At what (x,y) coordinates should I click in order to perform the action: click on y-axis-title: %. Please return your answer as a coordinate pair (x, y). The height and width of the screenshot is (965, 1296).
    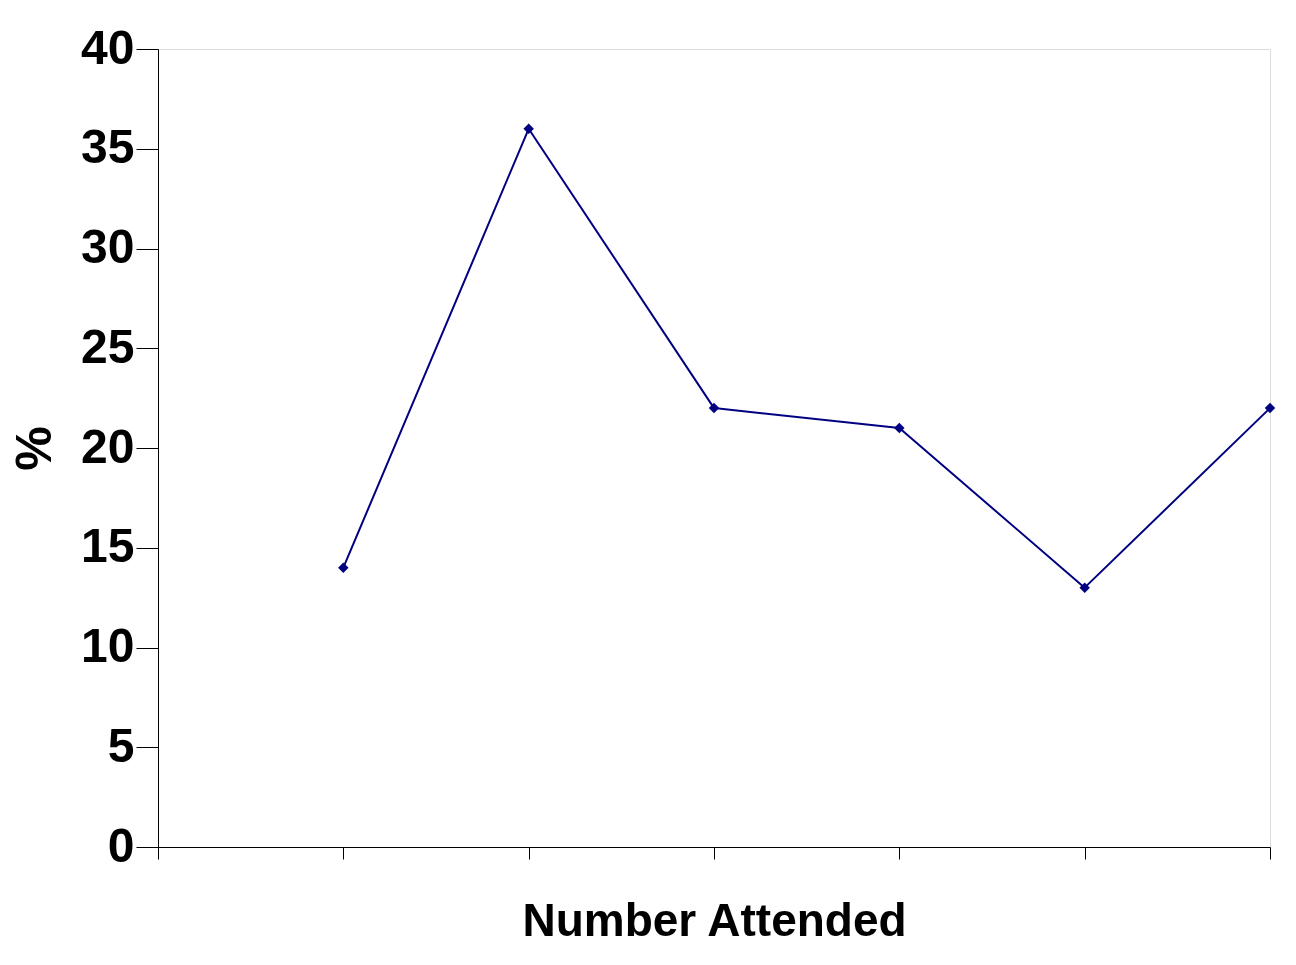
    Looking at the image, I should click on (34, 448).